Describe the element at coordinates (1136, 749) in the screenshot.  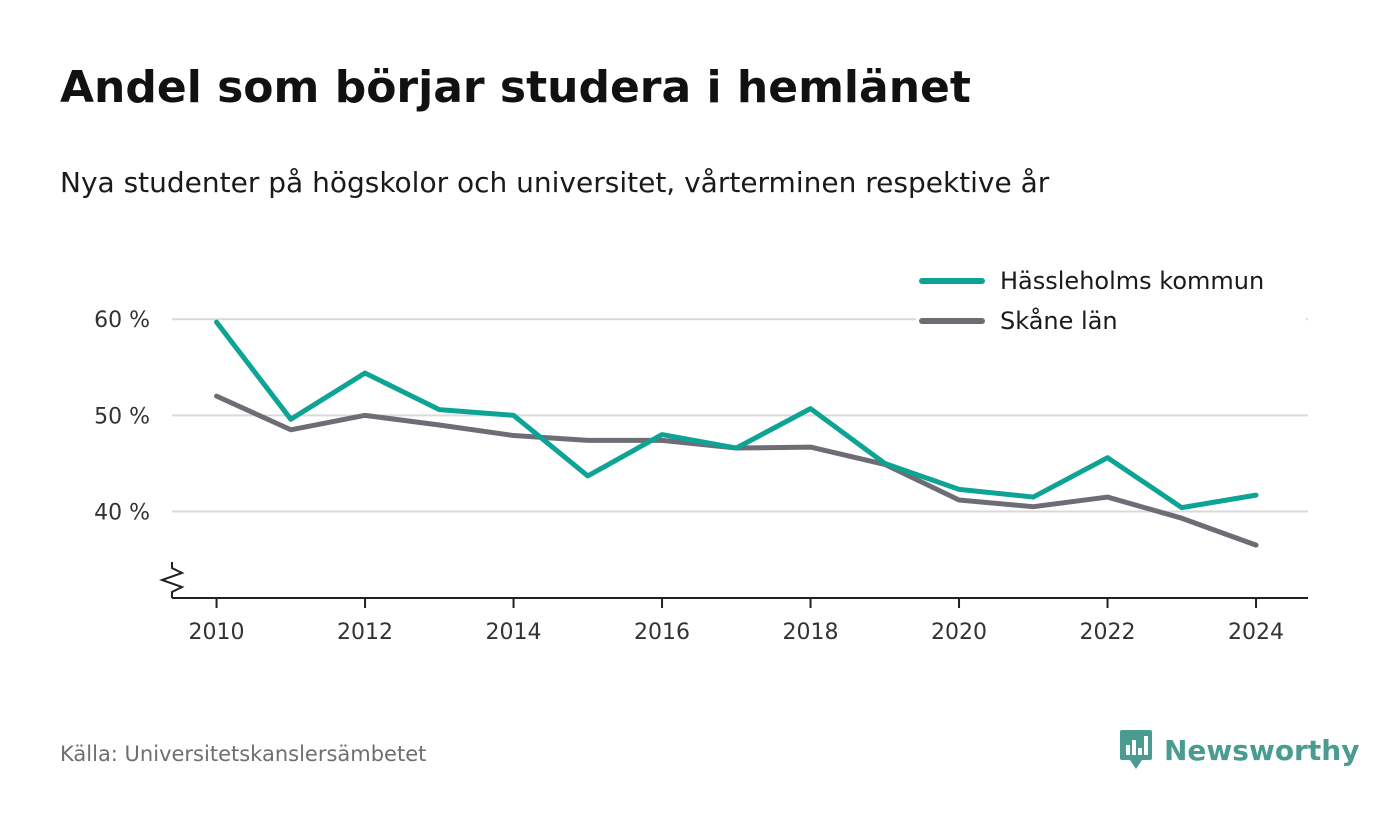
I see `newsworthy-logo-icon` at that location.